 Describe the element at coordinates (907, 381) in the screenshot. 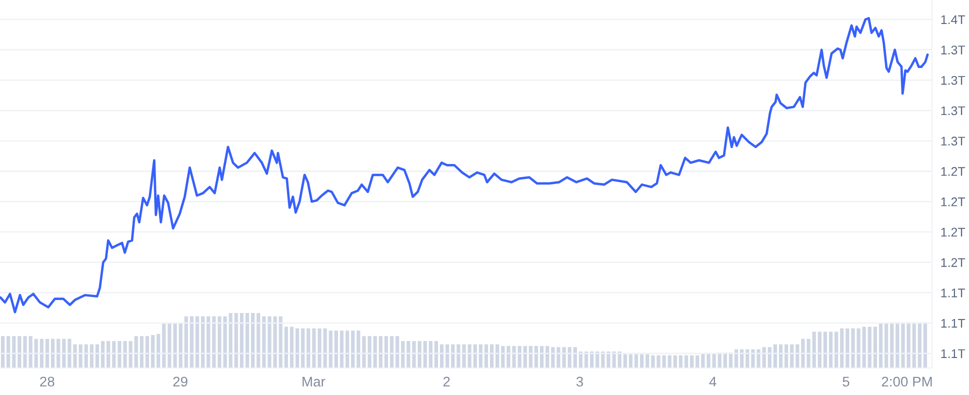

I see `x-tick-label: 2:00 PM` at that location.